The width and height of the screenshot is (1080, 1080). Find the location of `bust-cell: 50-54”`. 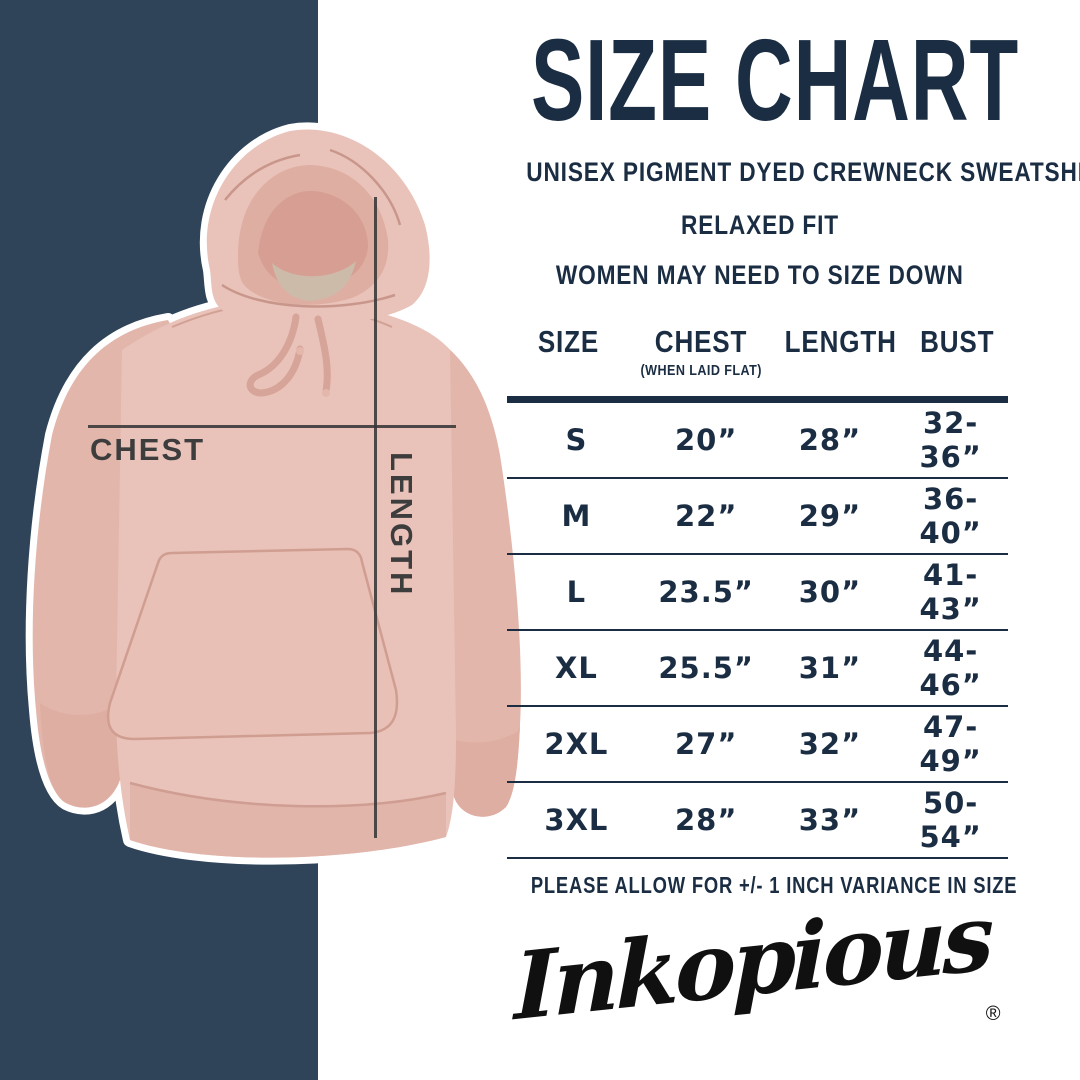

bust-cell: 50-54” is located at coordinates (950, 820).